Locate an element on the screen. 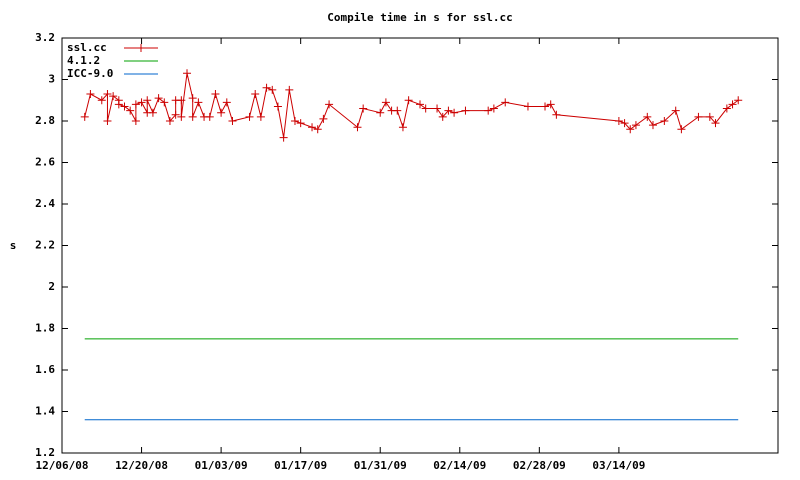 This screenshot has height=480, width=800. x-tick-label: 12/20/08 is located at coordinates (141, 465).